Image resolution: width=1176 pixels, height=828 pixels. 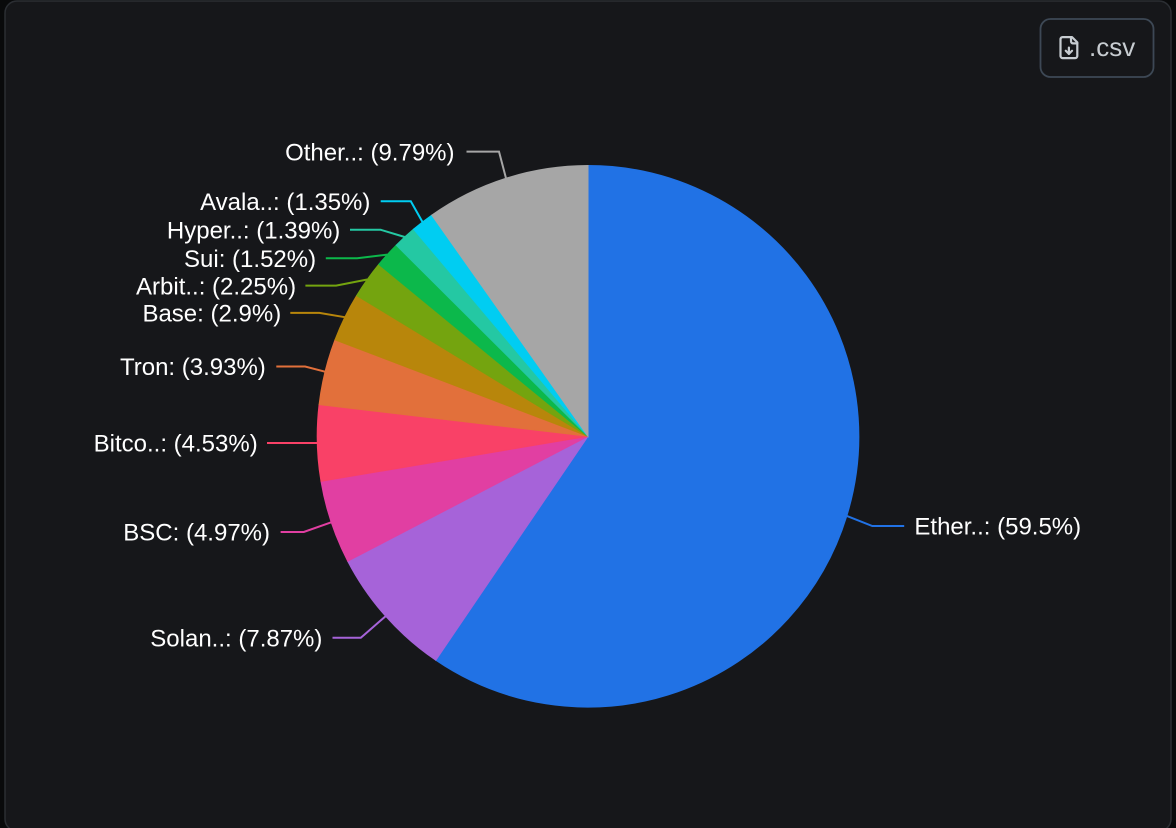 What do you see at coordinates (211, 314) in the screenshot?
I see `svg-text: Base: (2.9%)` at bounding box center [211, 314].